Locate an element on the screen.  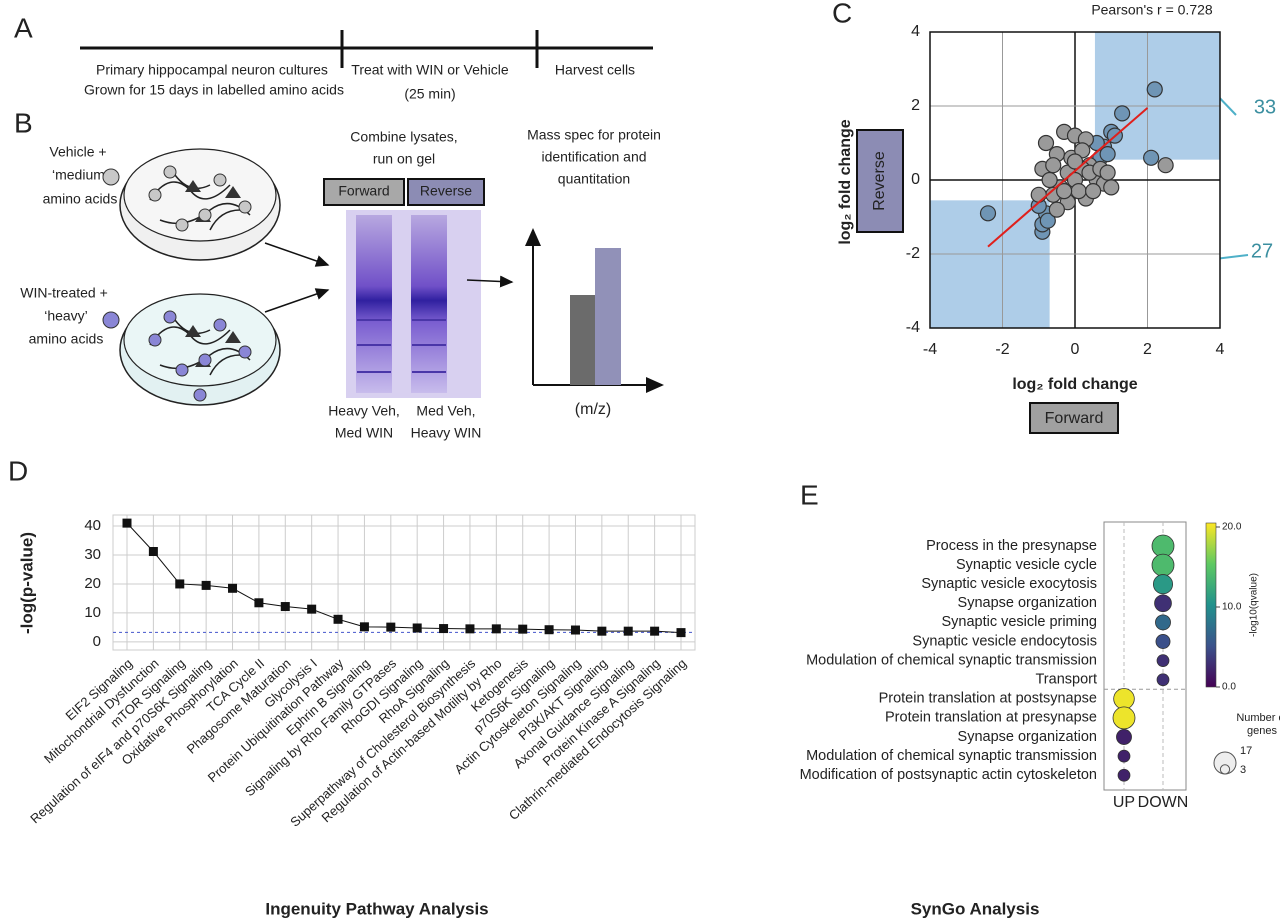
gel-bands is located at coordinates (401, 346).